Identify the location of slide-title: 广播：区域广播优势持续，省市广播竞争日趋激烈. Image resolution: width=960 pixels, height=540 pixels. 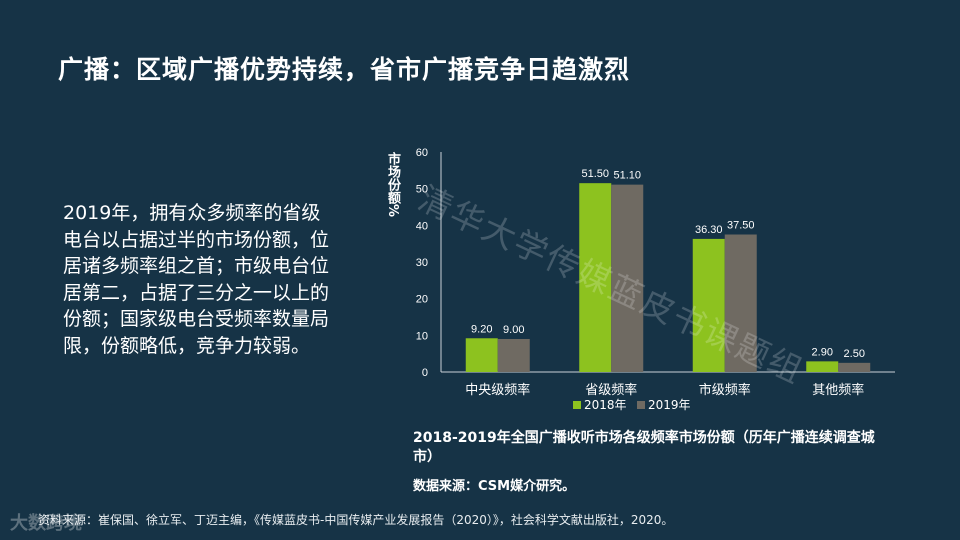
(344, 69).